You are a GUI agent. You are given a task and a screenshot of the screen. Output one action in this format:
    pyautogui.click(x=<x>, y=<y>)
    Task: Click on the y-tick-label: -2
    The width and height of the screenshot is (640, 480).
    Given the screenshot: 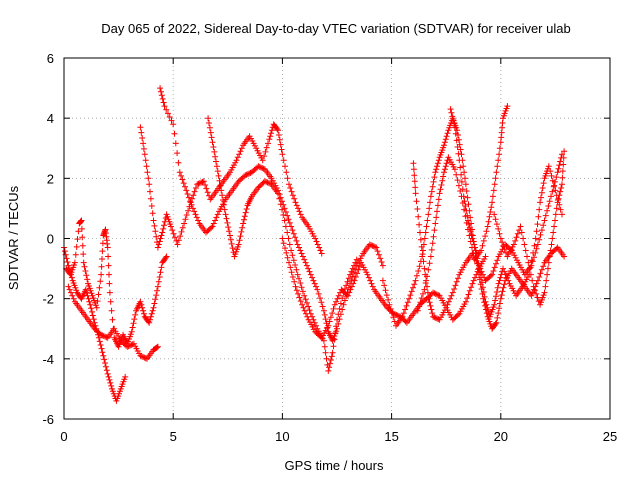 What is the action you would take?
    pyautogui.click(x=48, y=299)
    